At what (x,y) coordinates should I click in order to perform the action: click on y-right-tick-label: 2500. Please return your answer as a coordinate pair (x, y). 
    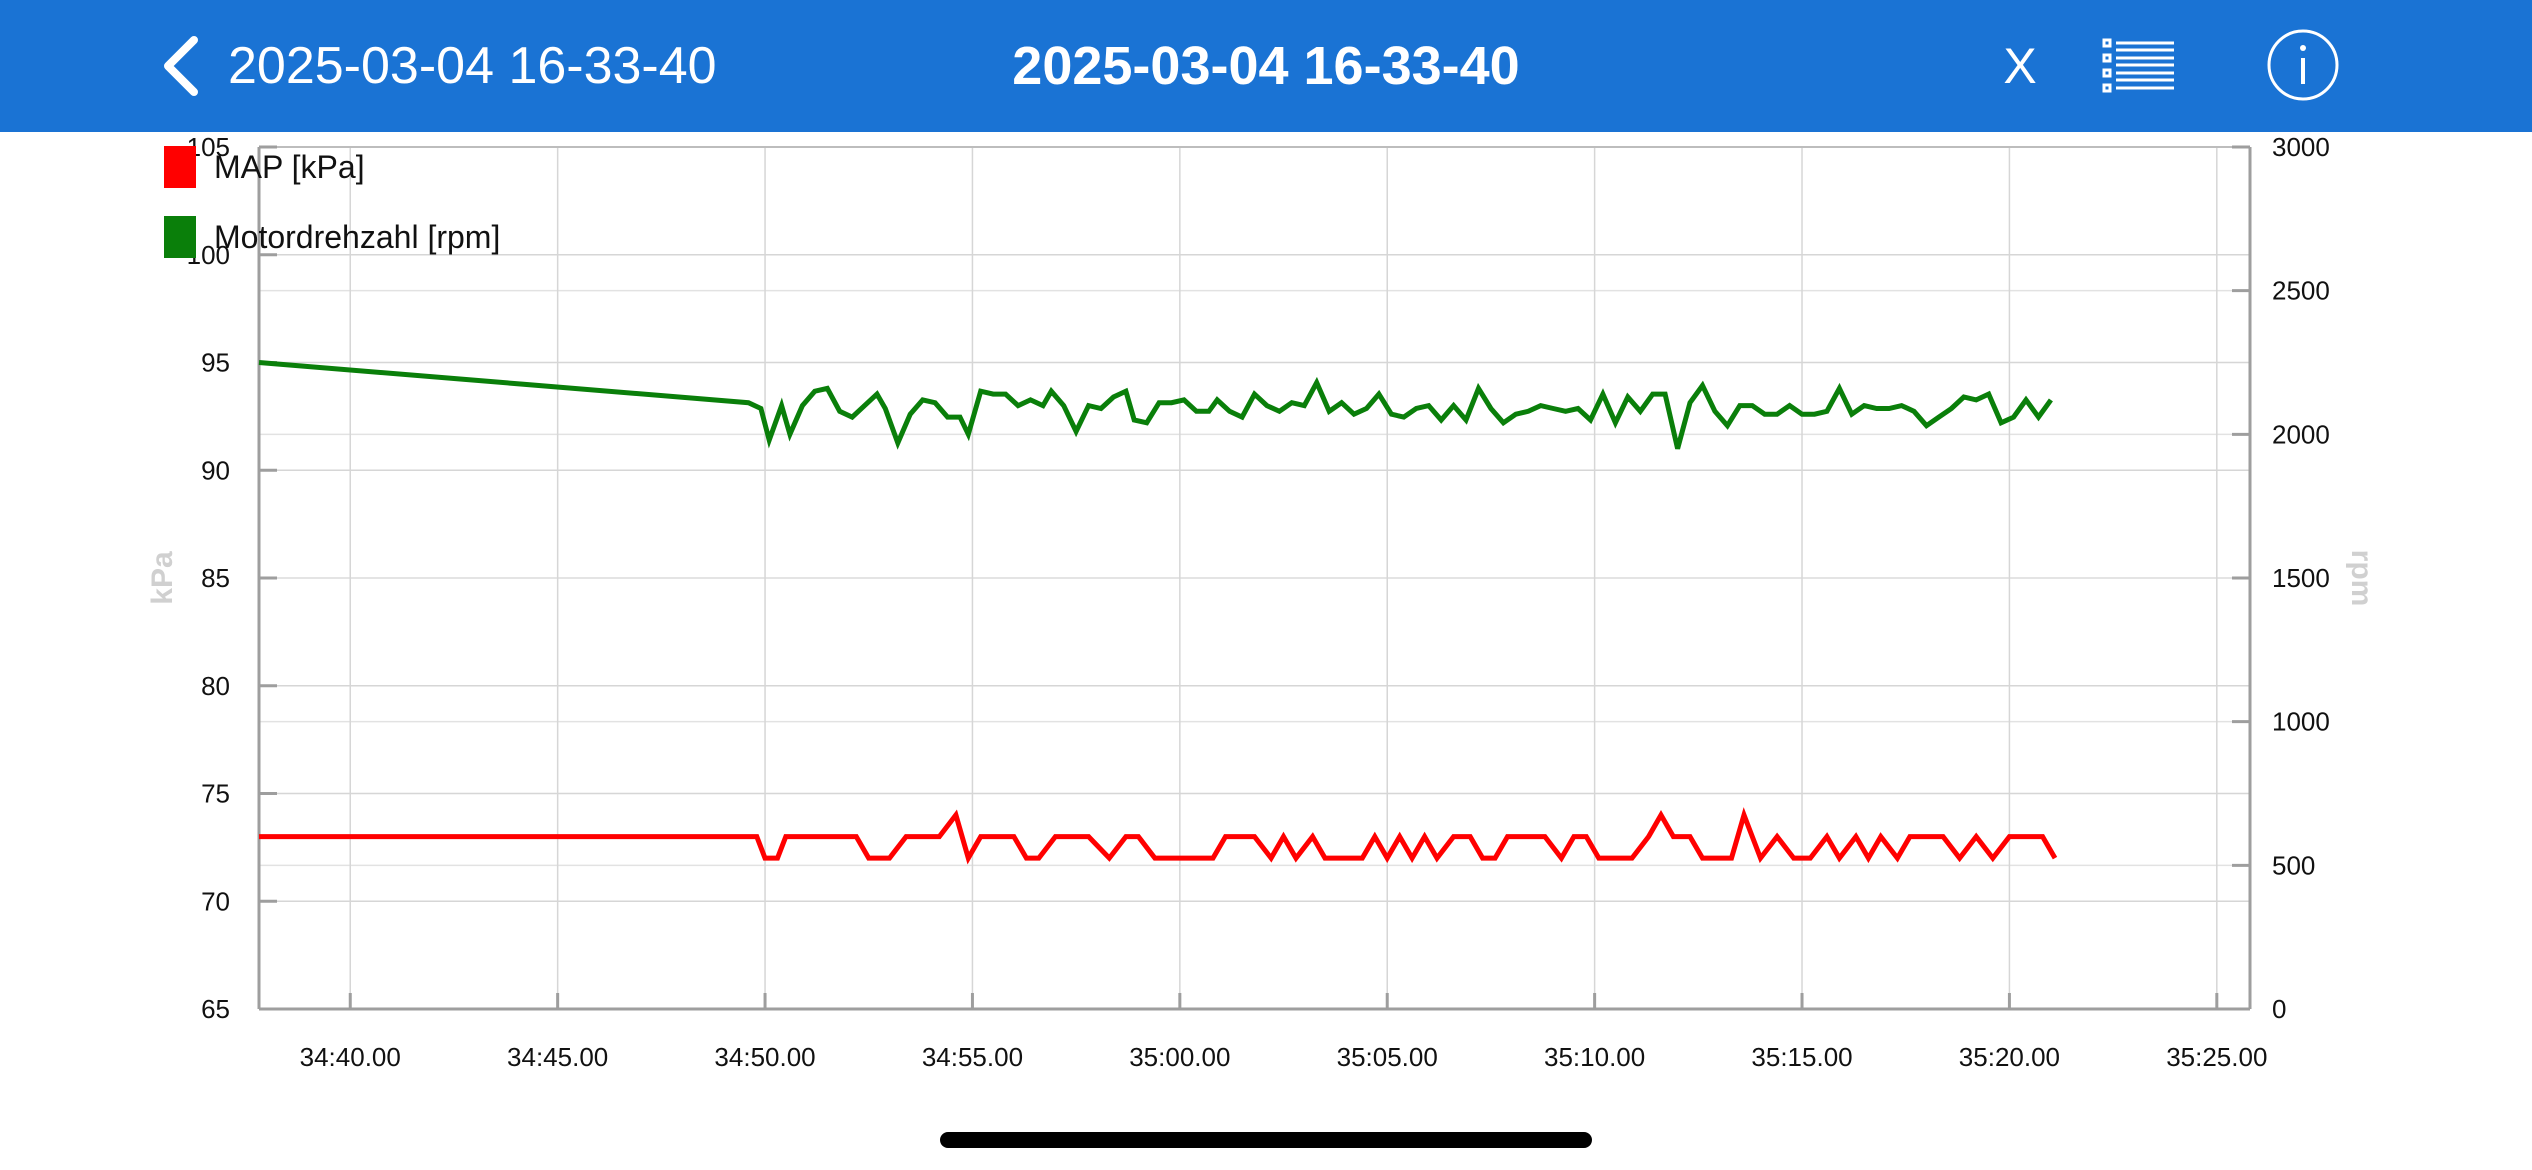
    Looking at the image, I should click on (2301, 291).